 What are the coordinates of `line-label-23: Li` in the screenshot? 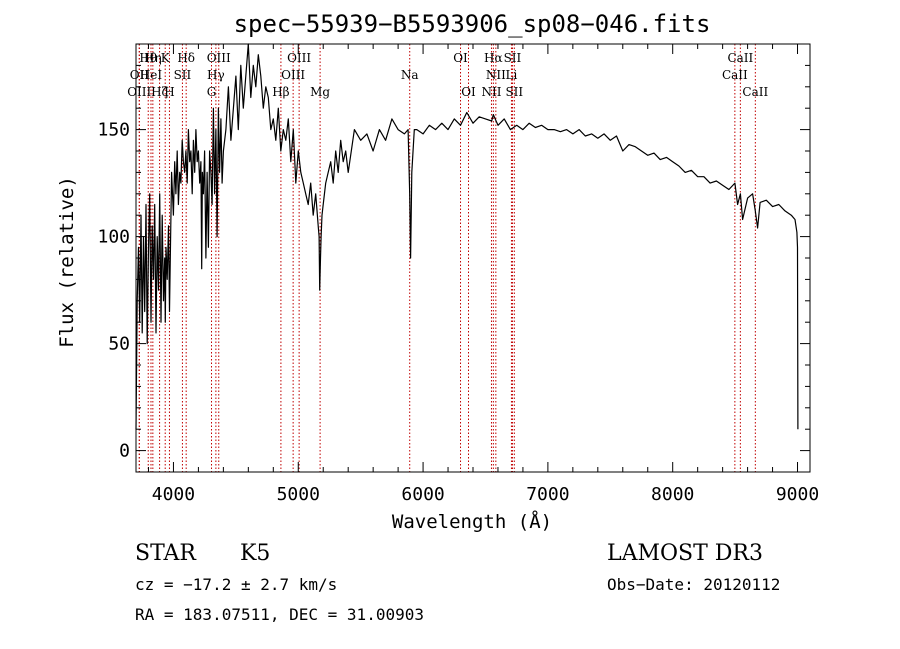 It's located at (512, 75).